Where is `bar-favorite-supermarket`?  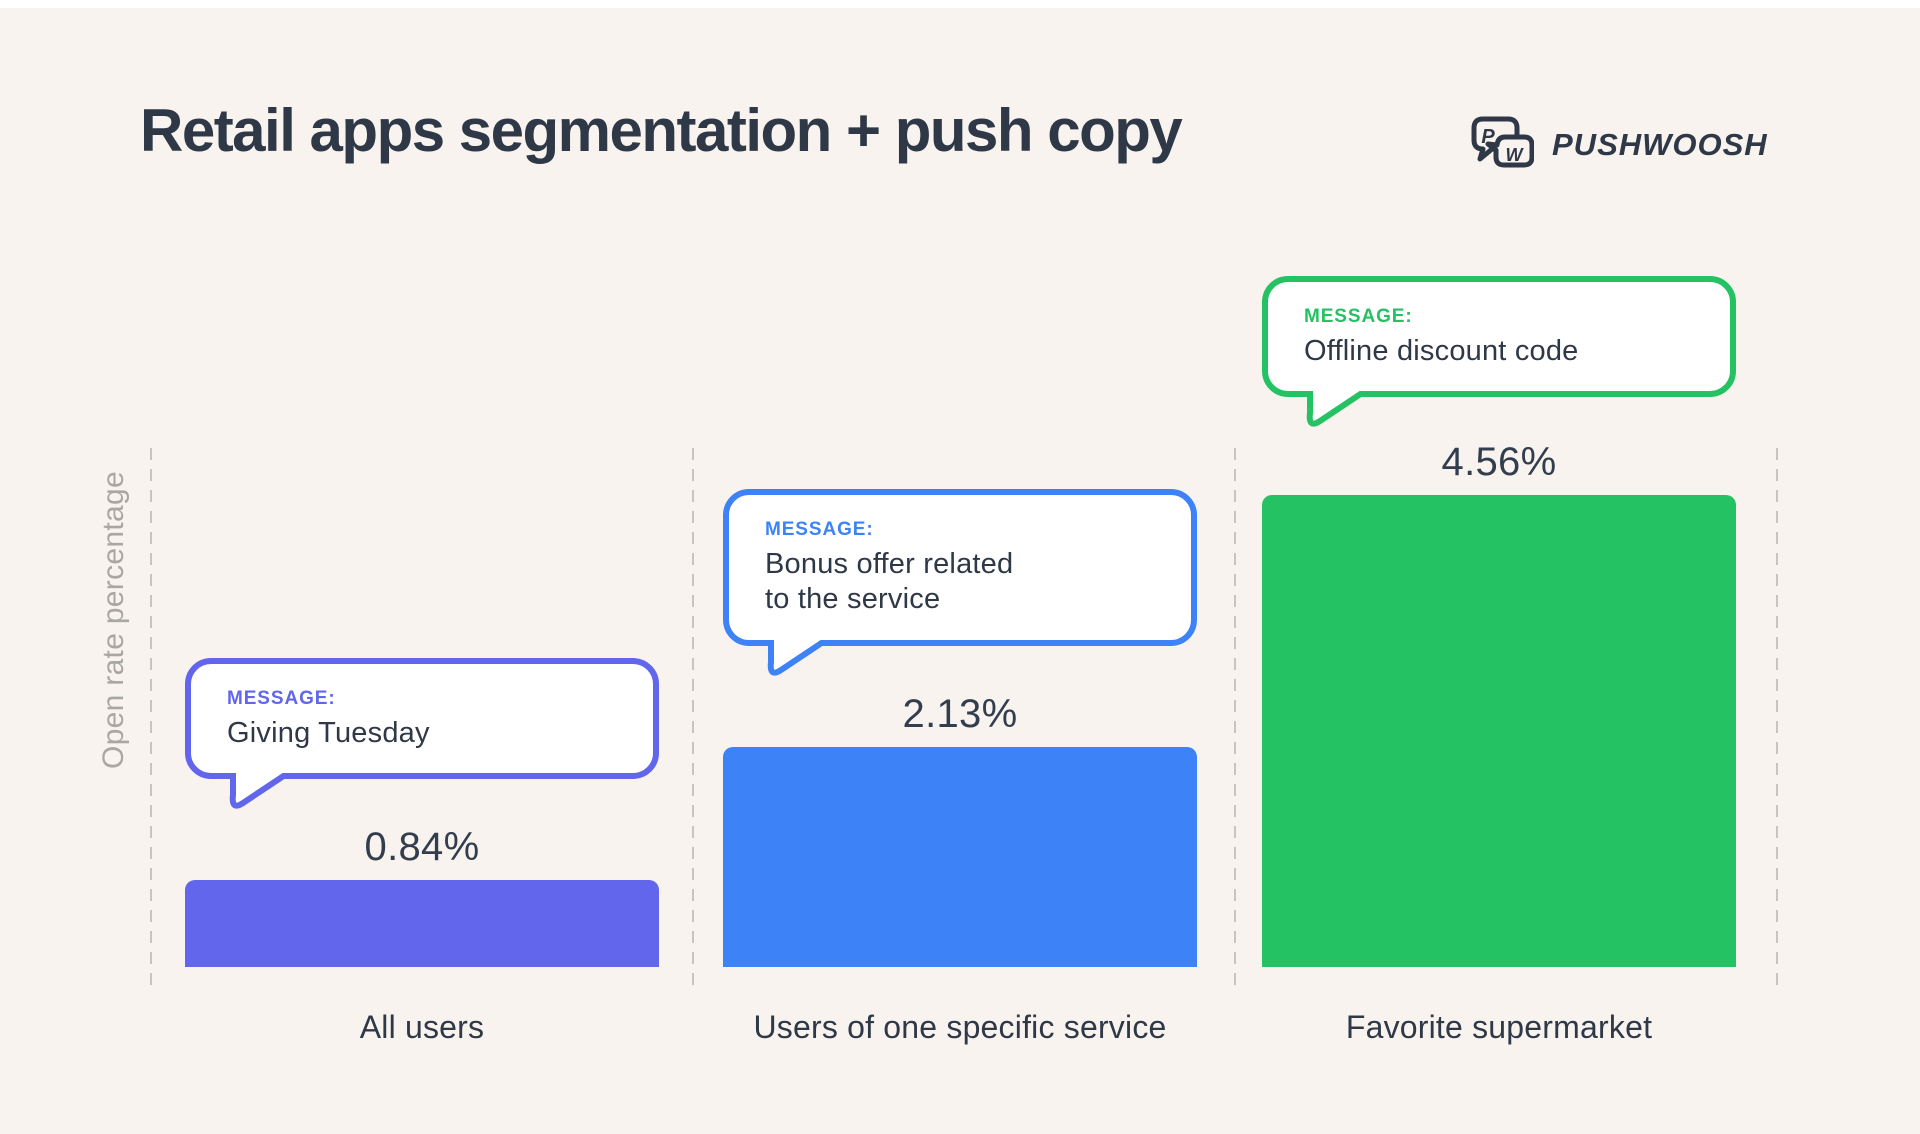
bar-favorite-supermarket is located at coordinates (1499, 731).